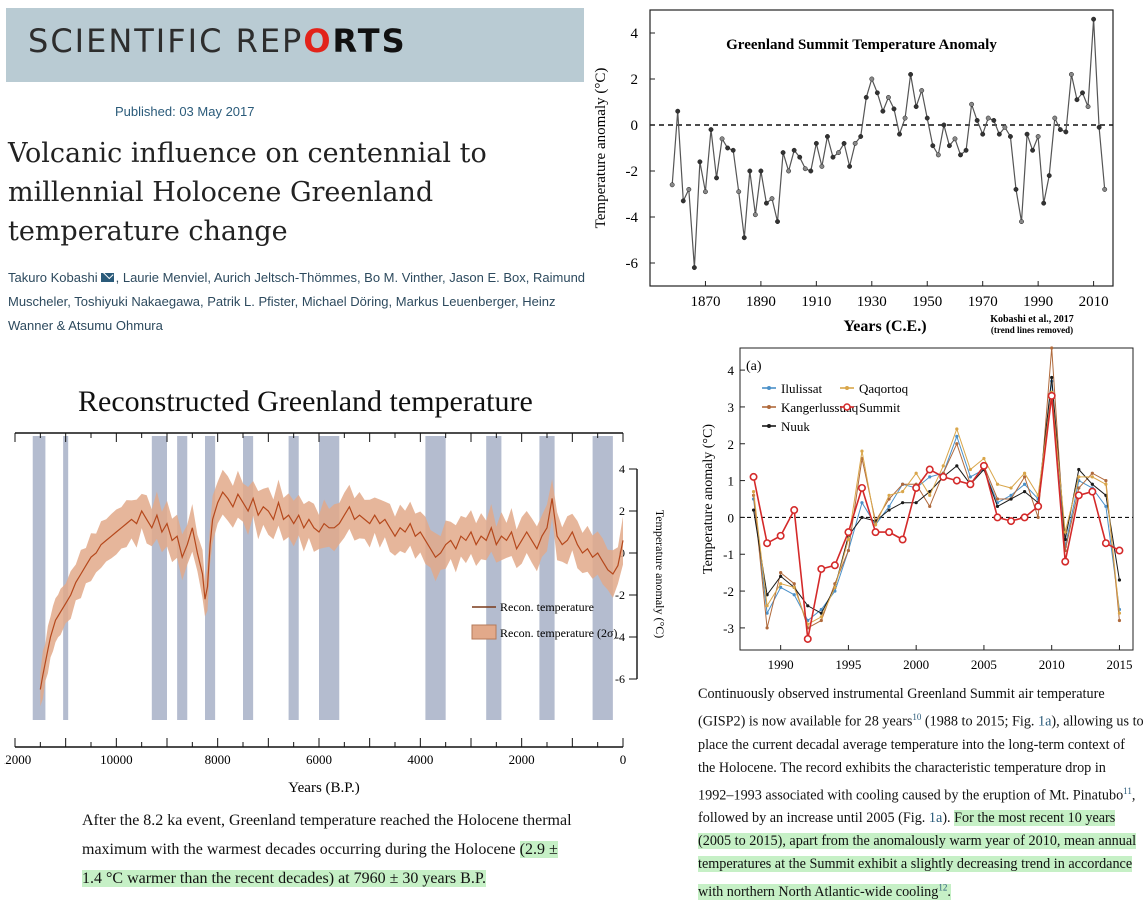  Describe the element at coordinates (935, 818) in the screenshot. I see `figure-1a-link-2: 1a` at that location.